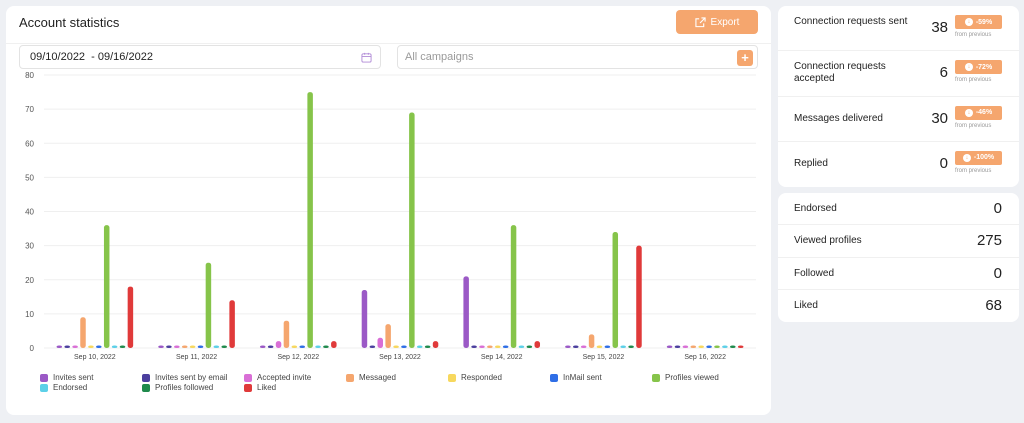  What do you see at coordinates (298, 357) in the screenshot?
I see `x-tick-label: Sep 12, 2022` at bounding box center [298, 357].